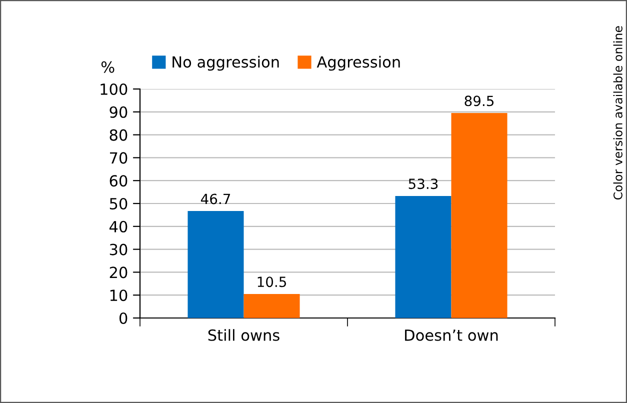 The width and height of the screenshot is (627, 403). Describe the element at coordinates (119, 226) in the screenshot. I see `y-tick-label: 40` at that location.